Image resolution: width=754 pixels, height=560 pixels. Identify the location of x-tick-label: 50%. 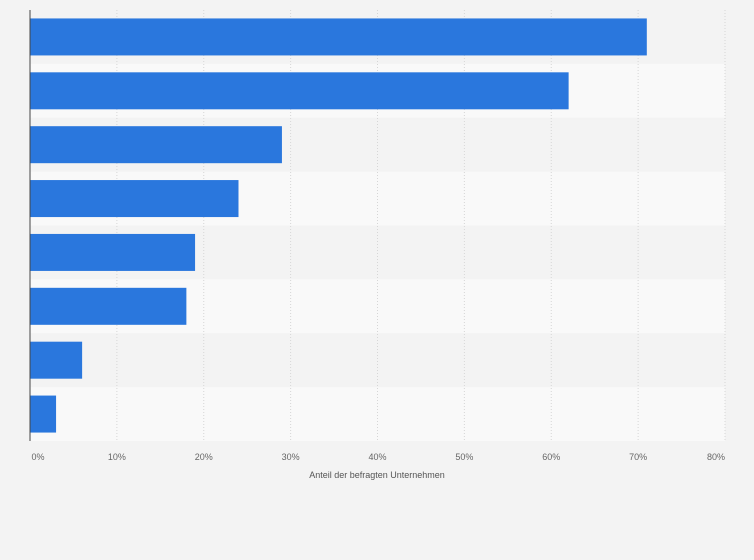
(464, 457).